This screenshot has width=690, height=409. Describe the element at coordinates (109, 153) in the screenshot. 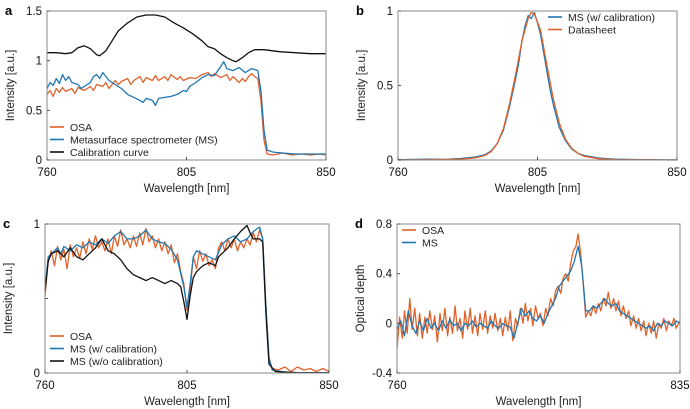

I see `legend-label: Calibration curve` at that location.